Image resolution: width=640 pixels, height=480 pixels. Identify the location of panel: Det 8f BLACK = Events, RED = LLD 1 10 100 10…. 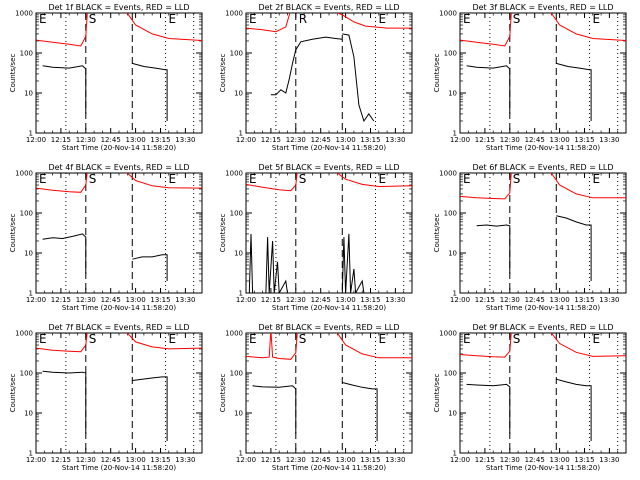
(316, 397).